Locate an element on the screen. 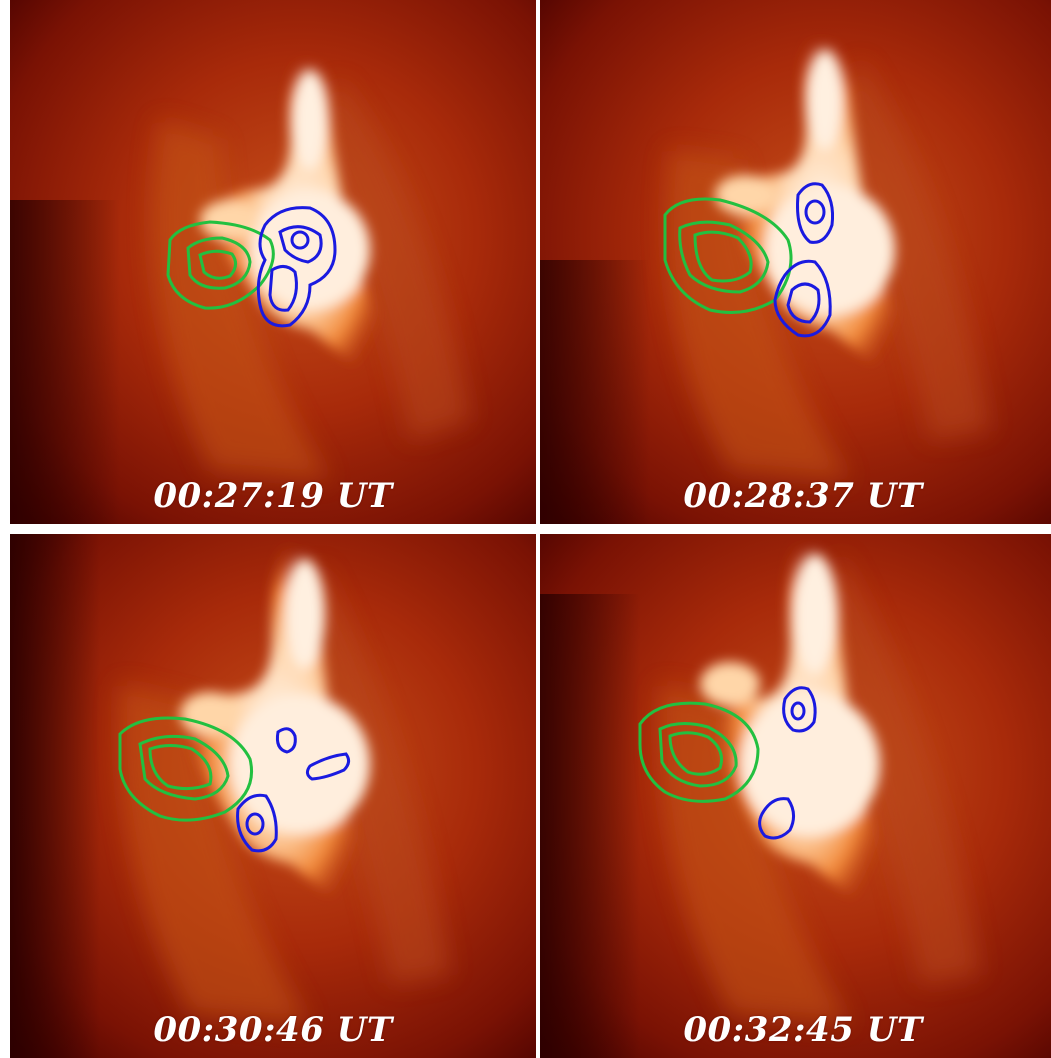  timestamp-label: 00:28:37 UT is located at coordinates (803, 496).